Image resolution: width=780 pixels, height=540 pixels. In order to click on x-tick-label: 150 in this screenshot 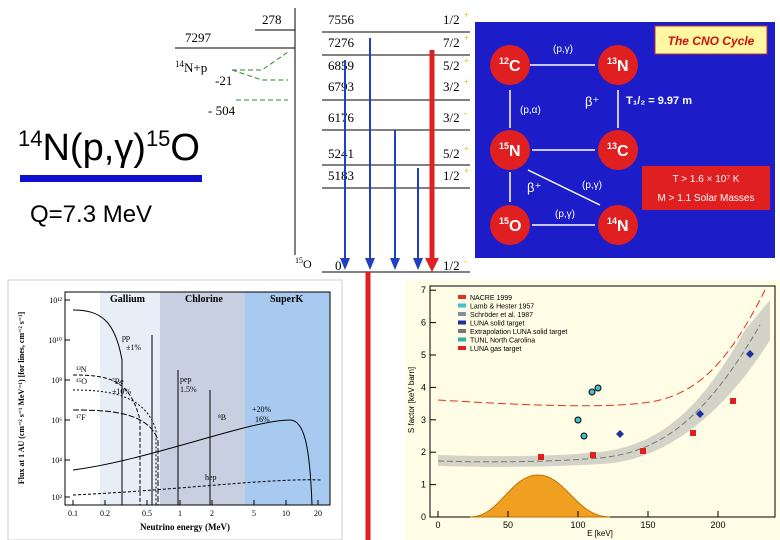, I will do `click(647, 525)`.